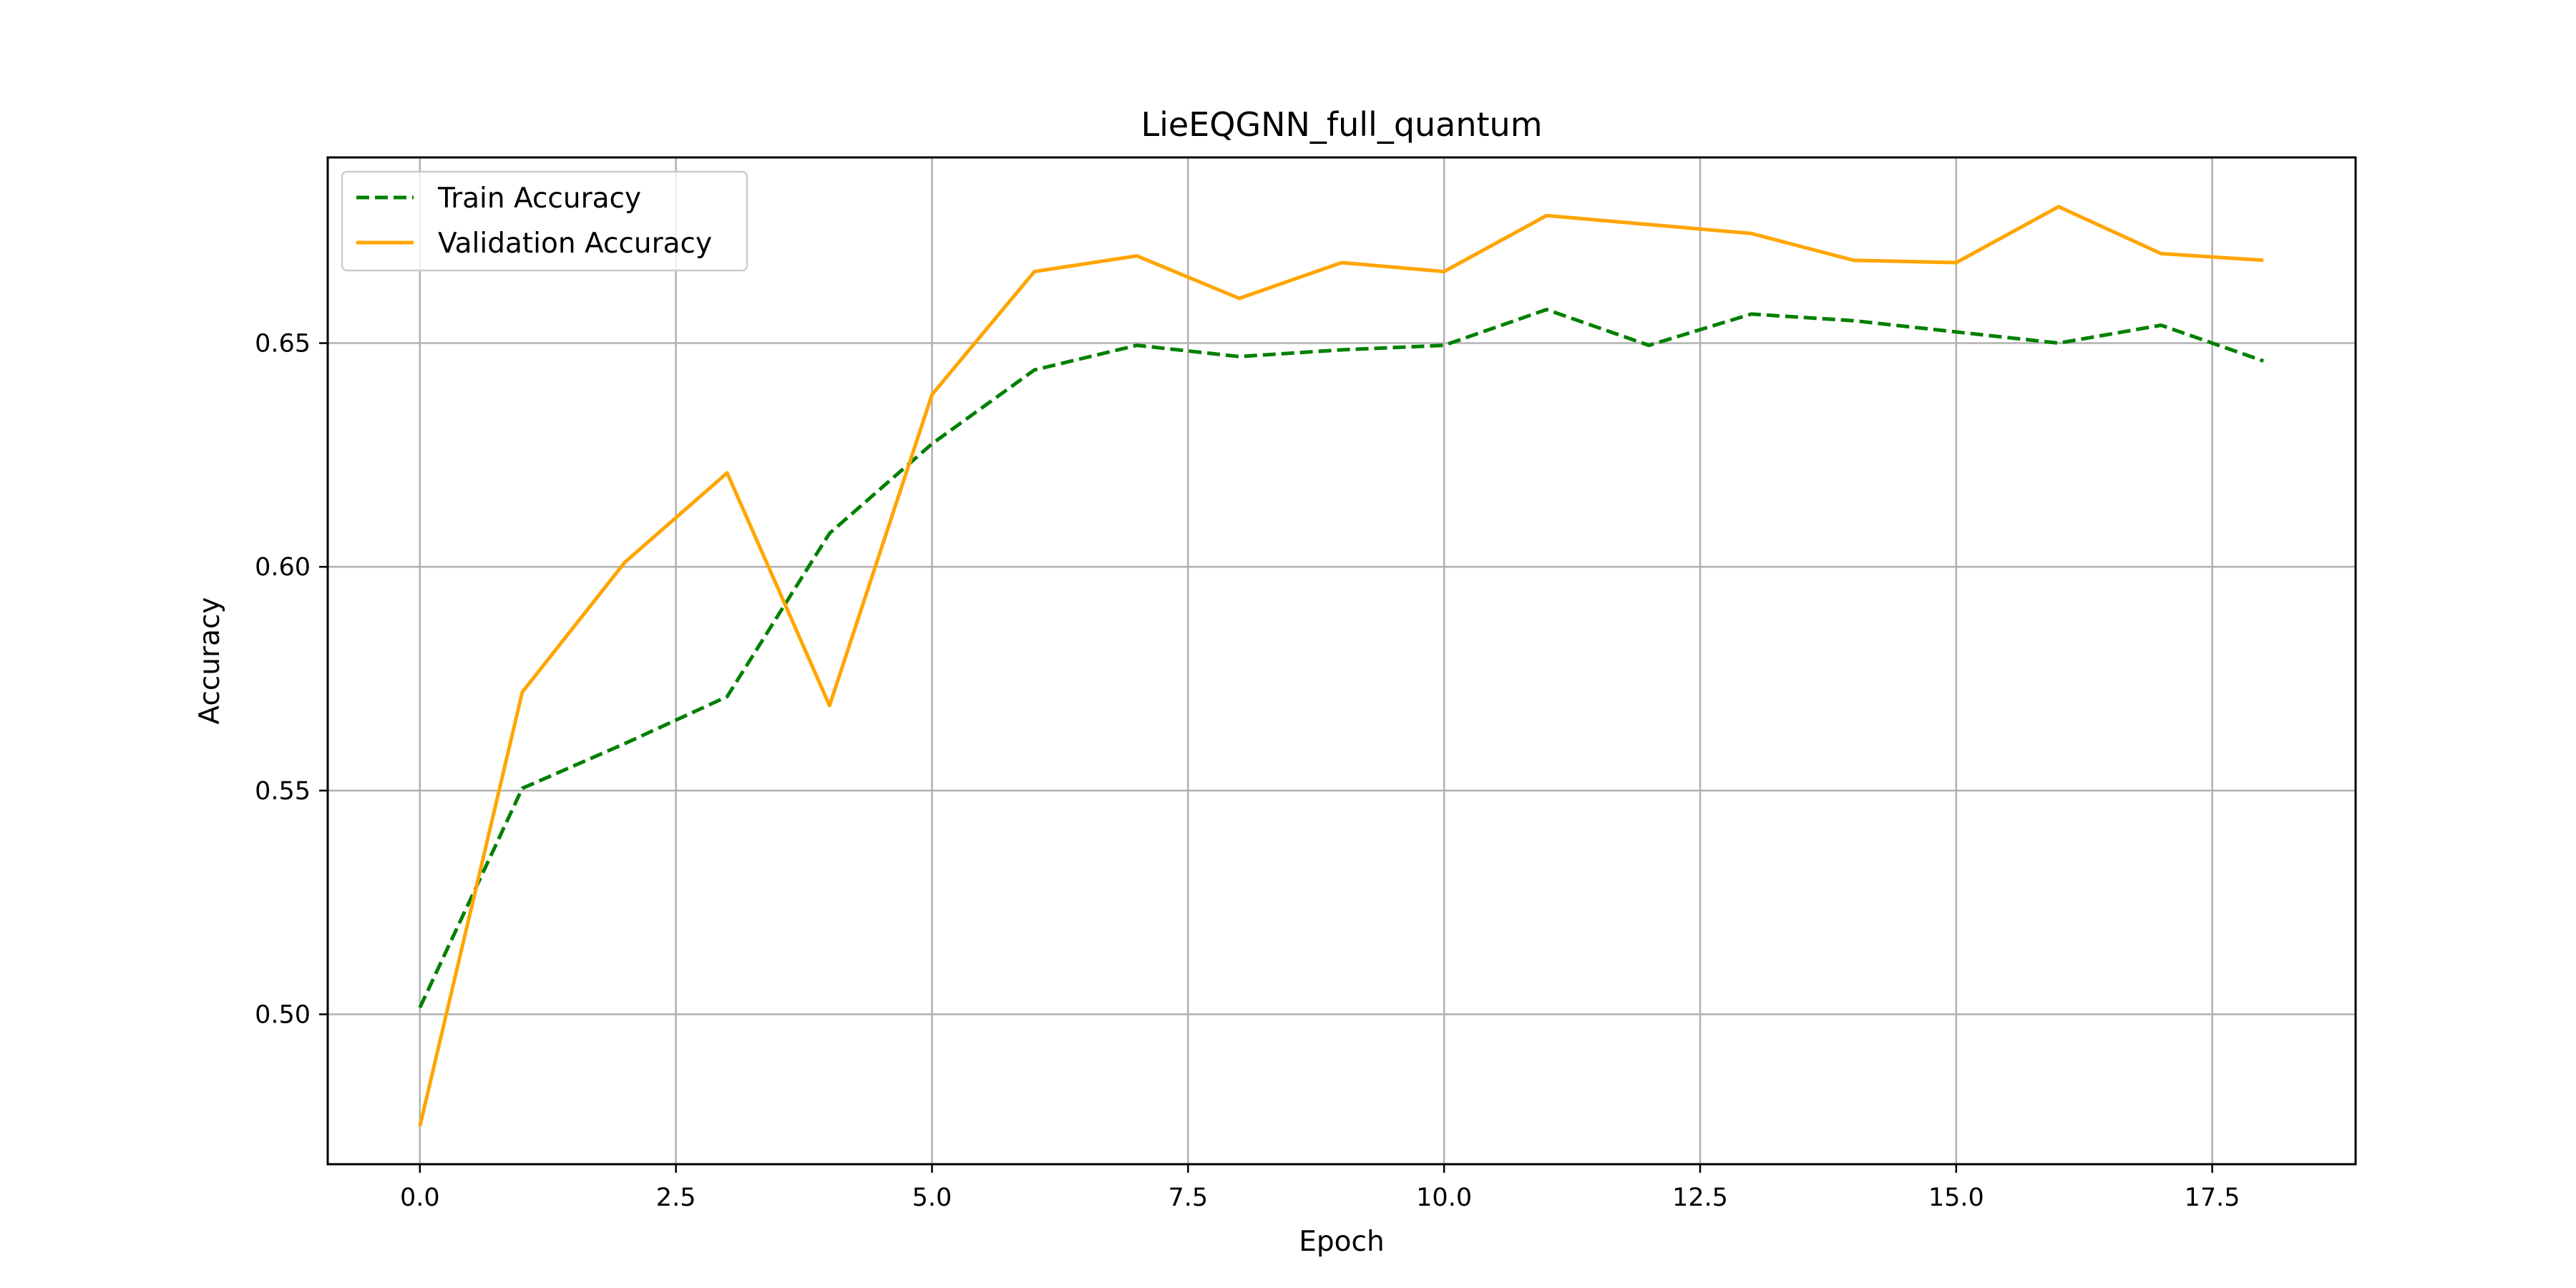 This screenshot has height=1288, width=2576. Describe the element at coordinates (1341, 1242) in the screenshot. I see `x-axis-label: Epoch` at that location.